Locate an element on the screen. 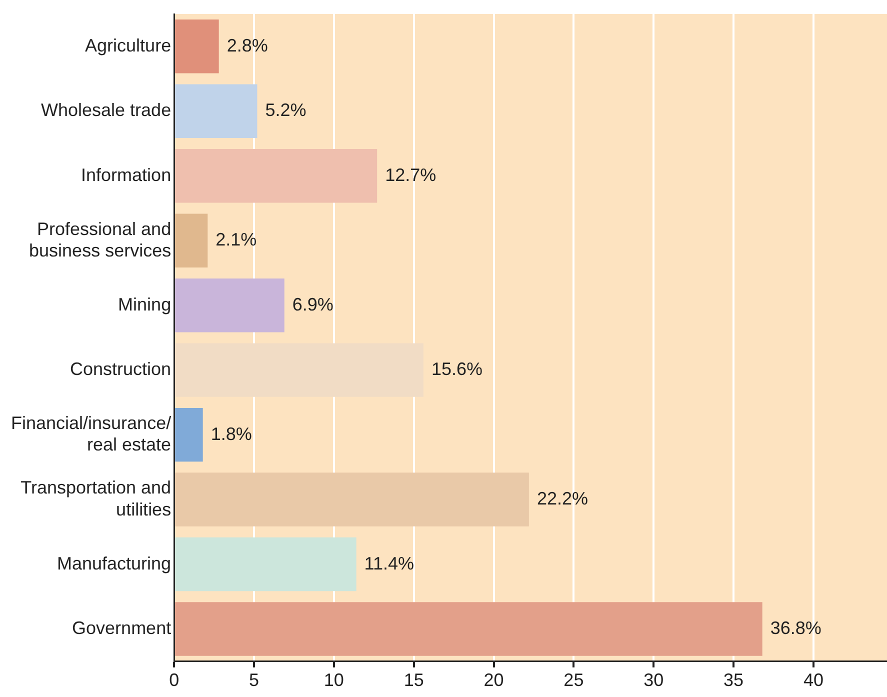 The height and width of the screenshot is (697, 887). y-tick-label: Information is located at coordinates (126, 174).